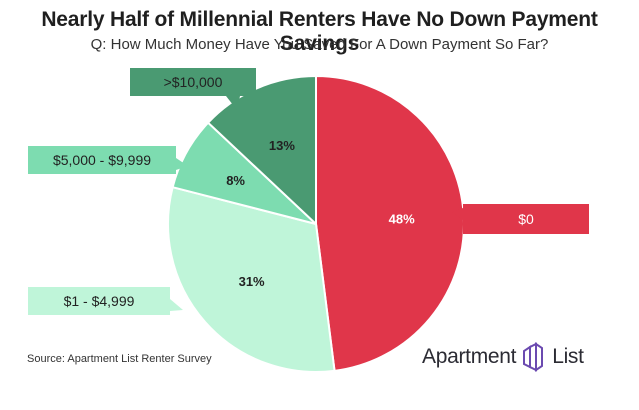  Describe the element at coordinates (402, 219) in the screenshot. I see `slice-value-label: 48%` at that location.